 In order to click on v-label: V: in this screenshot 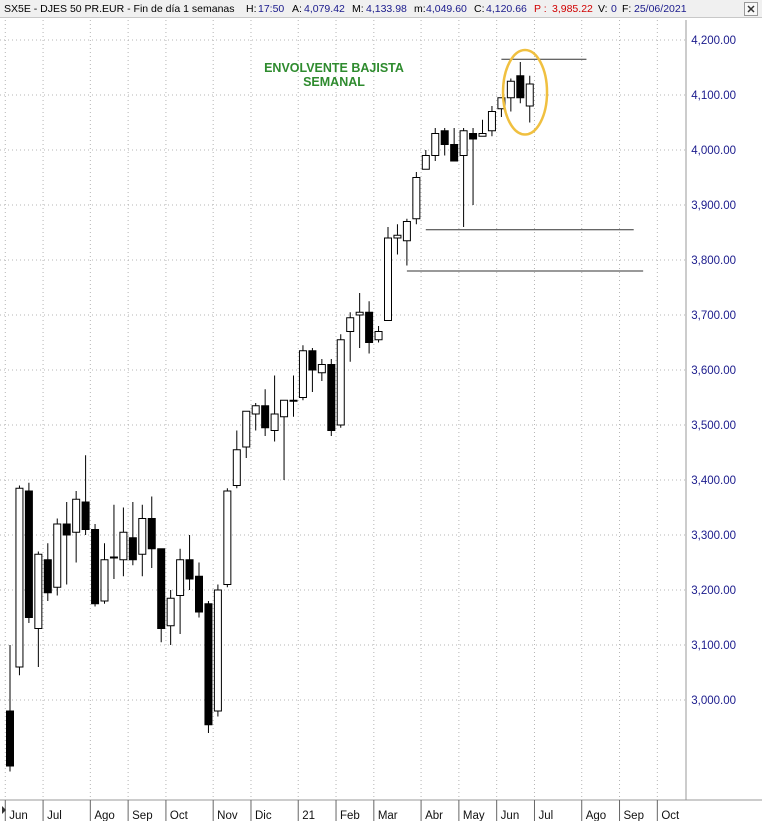, I will do `click(603, 9)`.